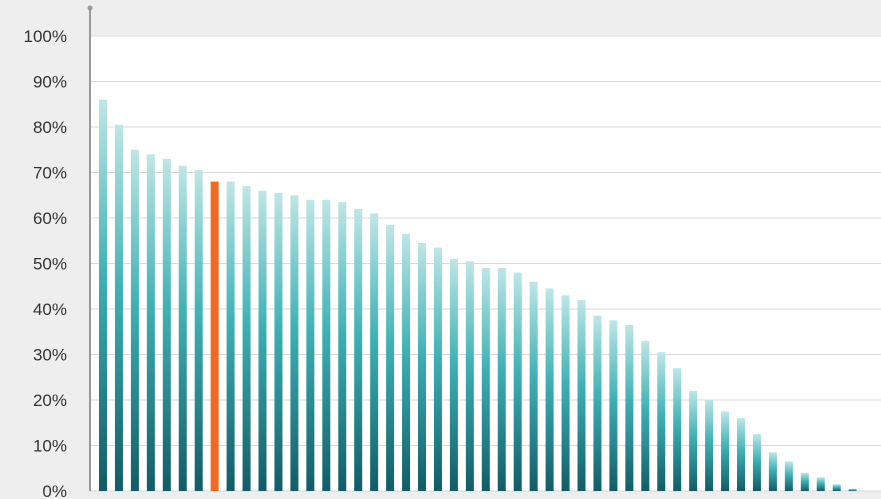 This screenshot has width=881, height=499. Describe the element at coordinates (50, 309) in the screenshot. I see `y-tick-label: 40%` at that location.